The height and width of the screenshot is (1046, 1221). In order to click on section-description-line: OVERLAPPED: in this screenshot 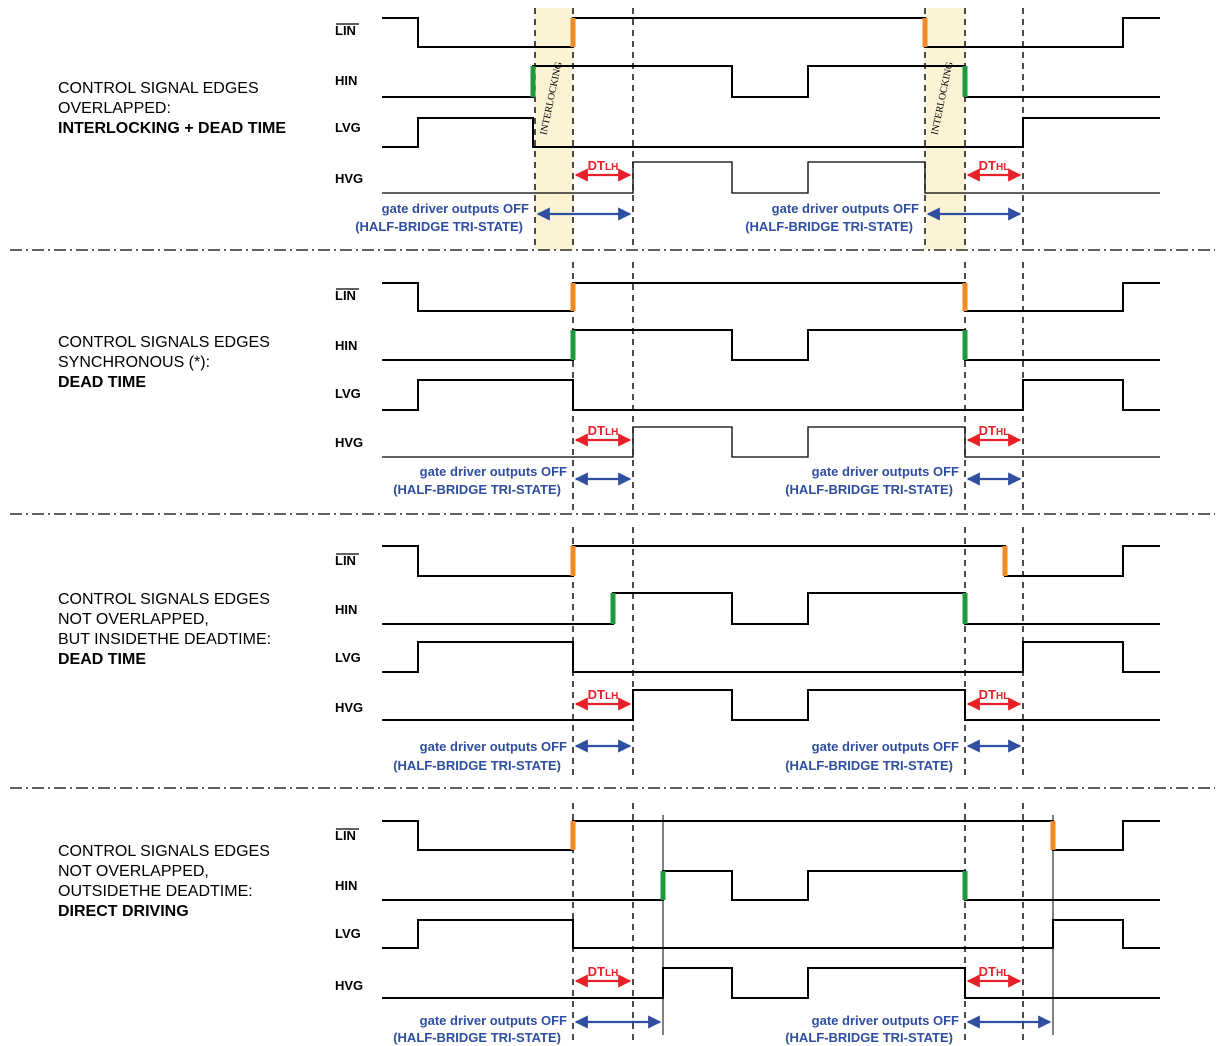, I will do `click(114, 108)`.